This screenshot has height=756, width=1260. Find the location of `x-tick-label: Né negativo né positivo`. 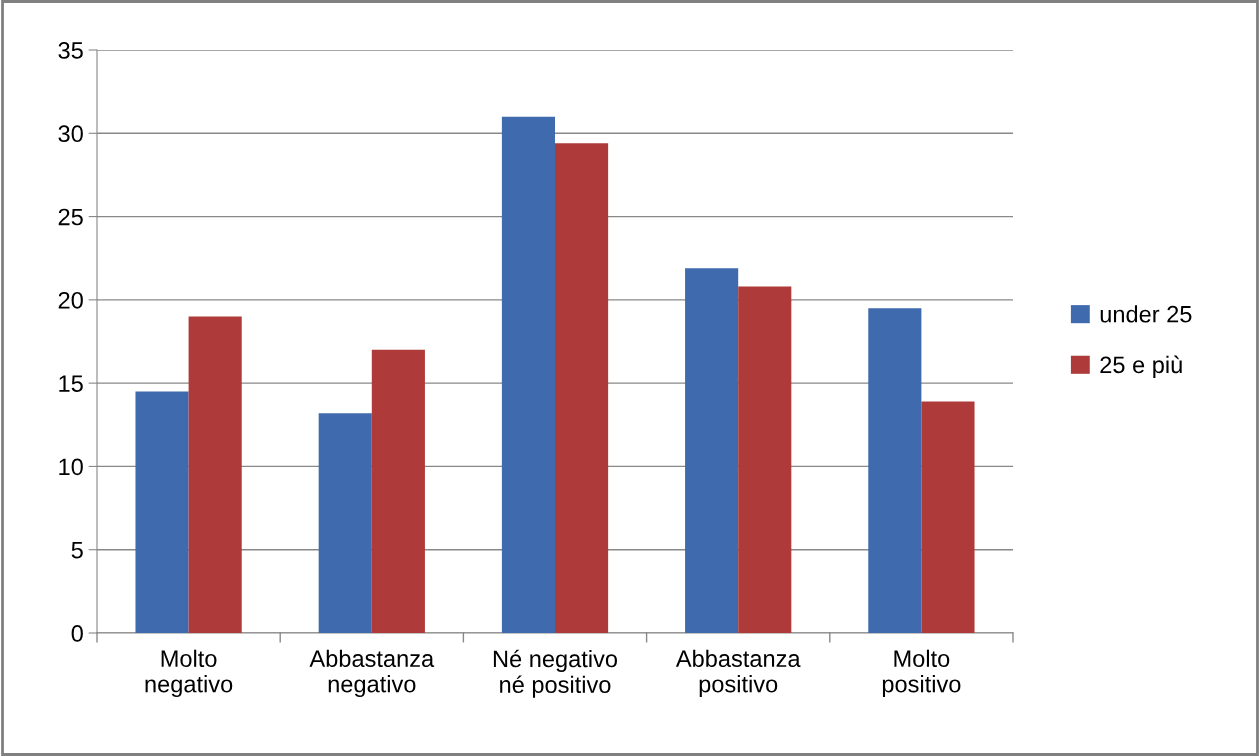

x-tick-label: Né negativo né positivo is located at coordinates (555, 673).